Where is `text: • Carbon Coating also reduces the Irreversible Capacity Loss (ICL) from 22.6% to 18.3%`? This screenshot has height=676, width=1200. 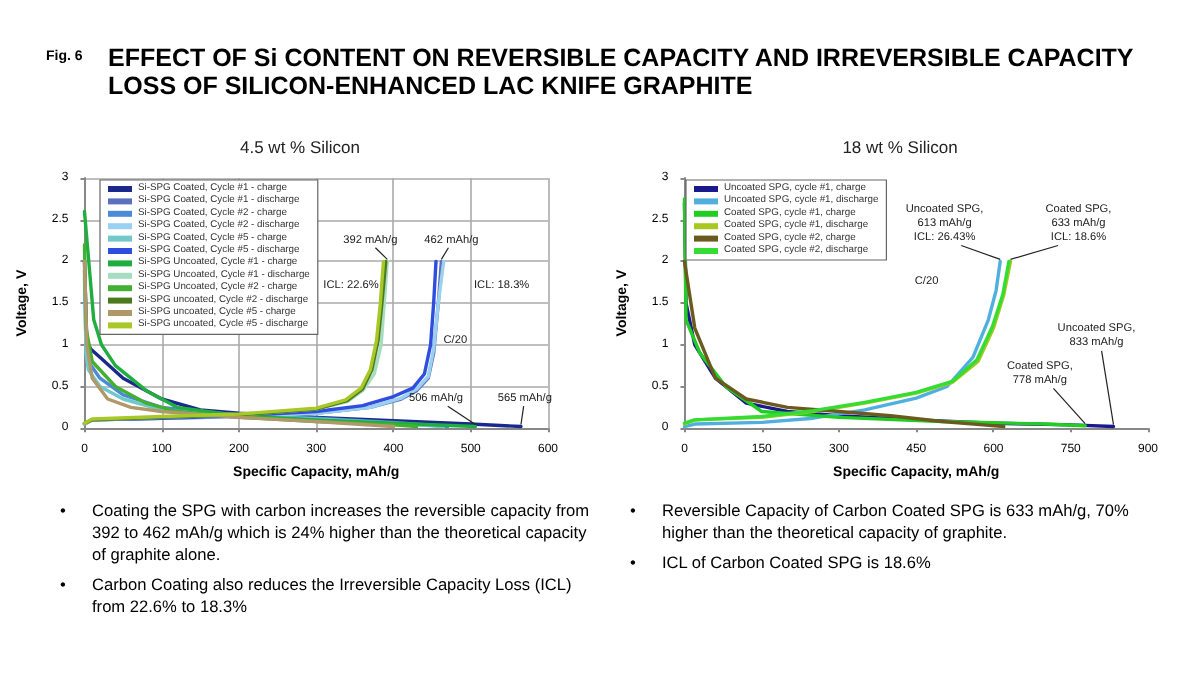 text: • Carbon Coating also reduces the Irreversible Capacity Loss (ICL) from 22.6% to 18.3% is located at coordinates (317, 596).